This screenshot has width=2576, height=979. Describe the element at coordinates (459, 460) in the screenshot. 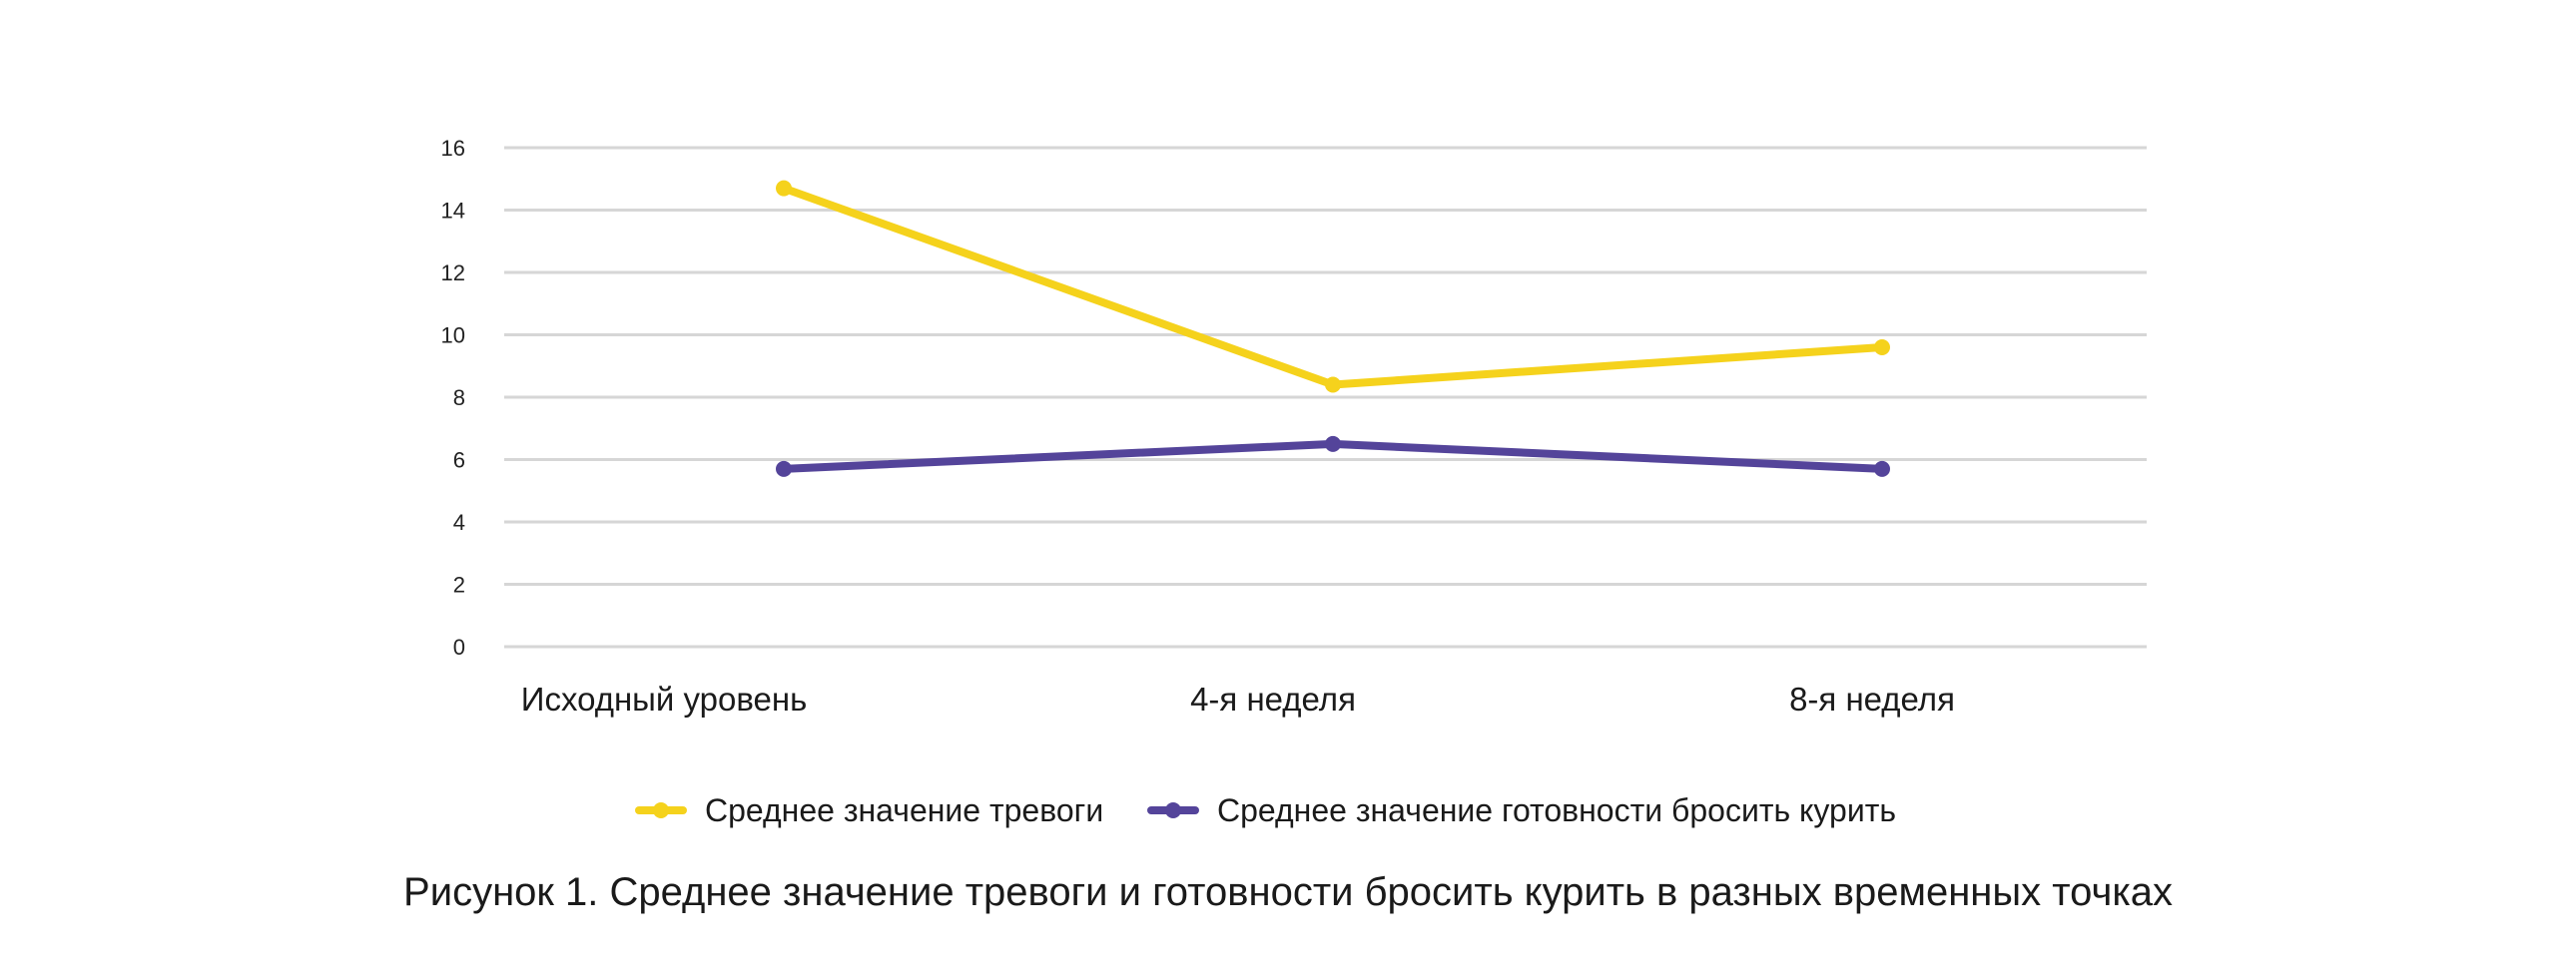

I see `y-tick-label: 6` at that location.